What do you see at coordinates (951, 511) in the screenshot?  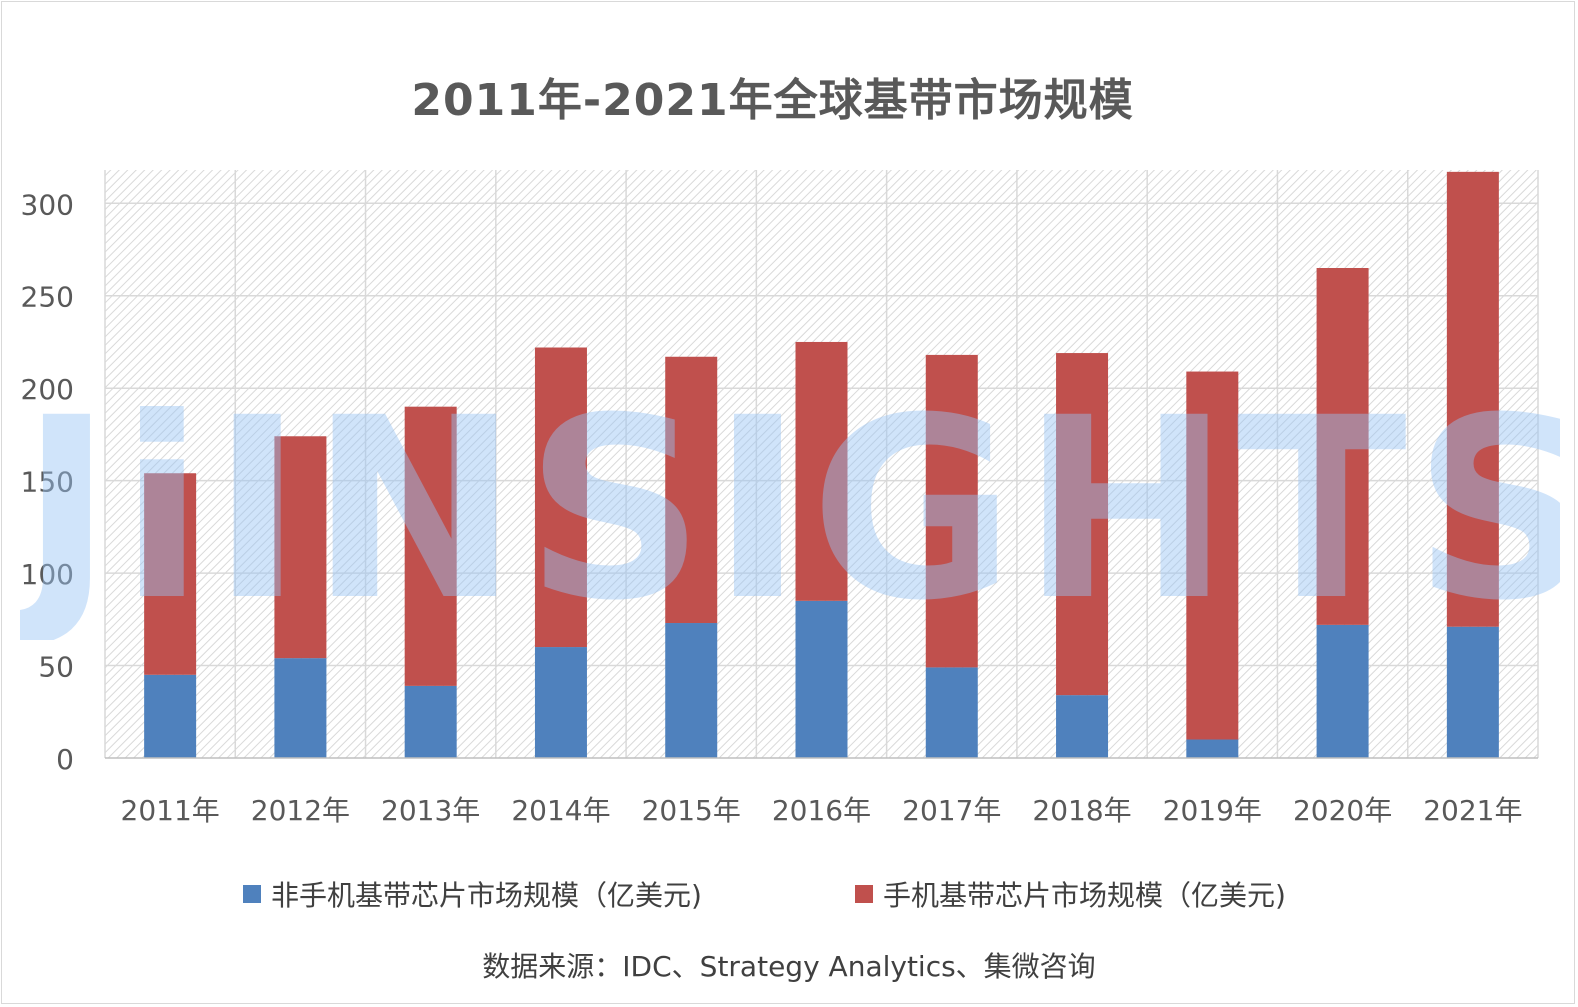 I see `bar-phone-2017年` at bounding box center [951, 511].